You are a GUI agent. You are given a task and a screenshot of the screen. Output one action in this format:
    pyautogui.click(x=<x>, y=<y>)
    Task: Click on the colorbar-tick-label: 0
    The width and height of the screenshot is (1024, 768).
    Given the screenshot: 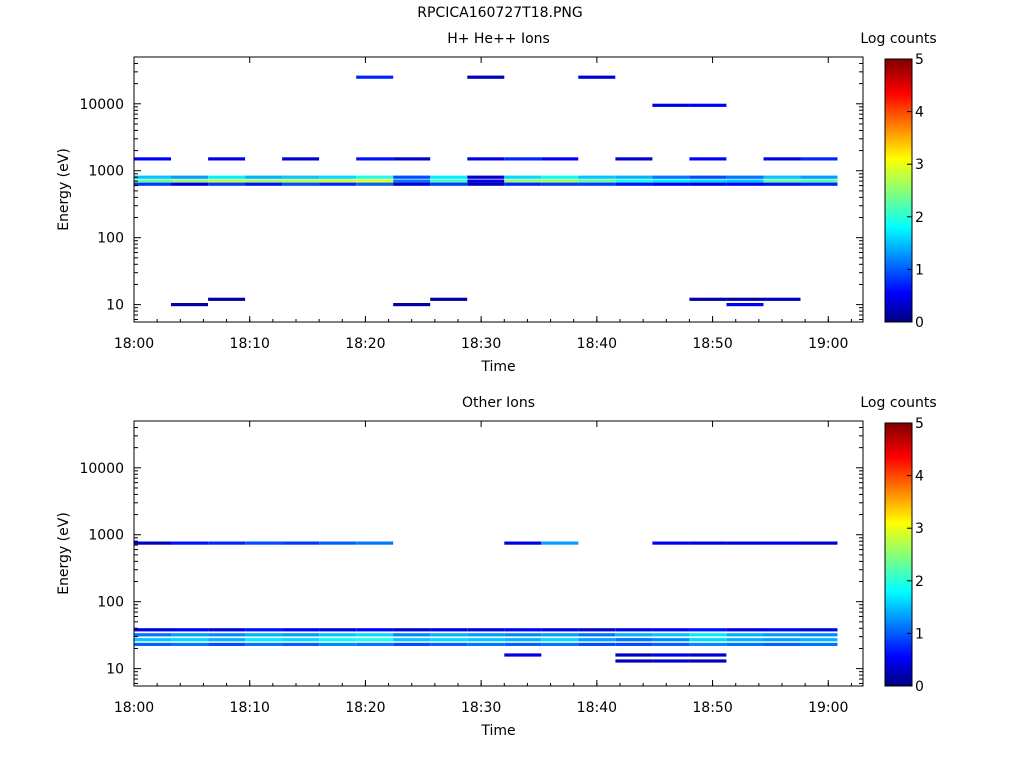 What is the action you would take?
    pyautogui.click(x=919, y=687)
    